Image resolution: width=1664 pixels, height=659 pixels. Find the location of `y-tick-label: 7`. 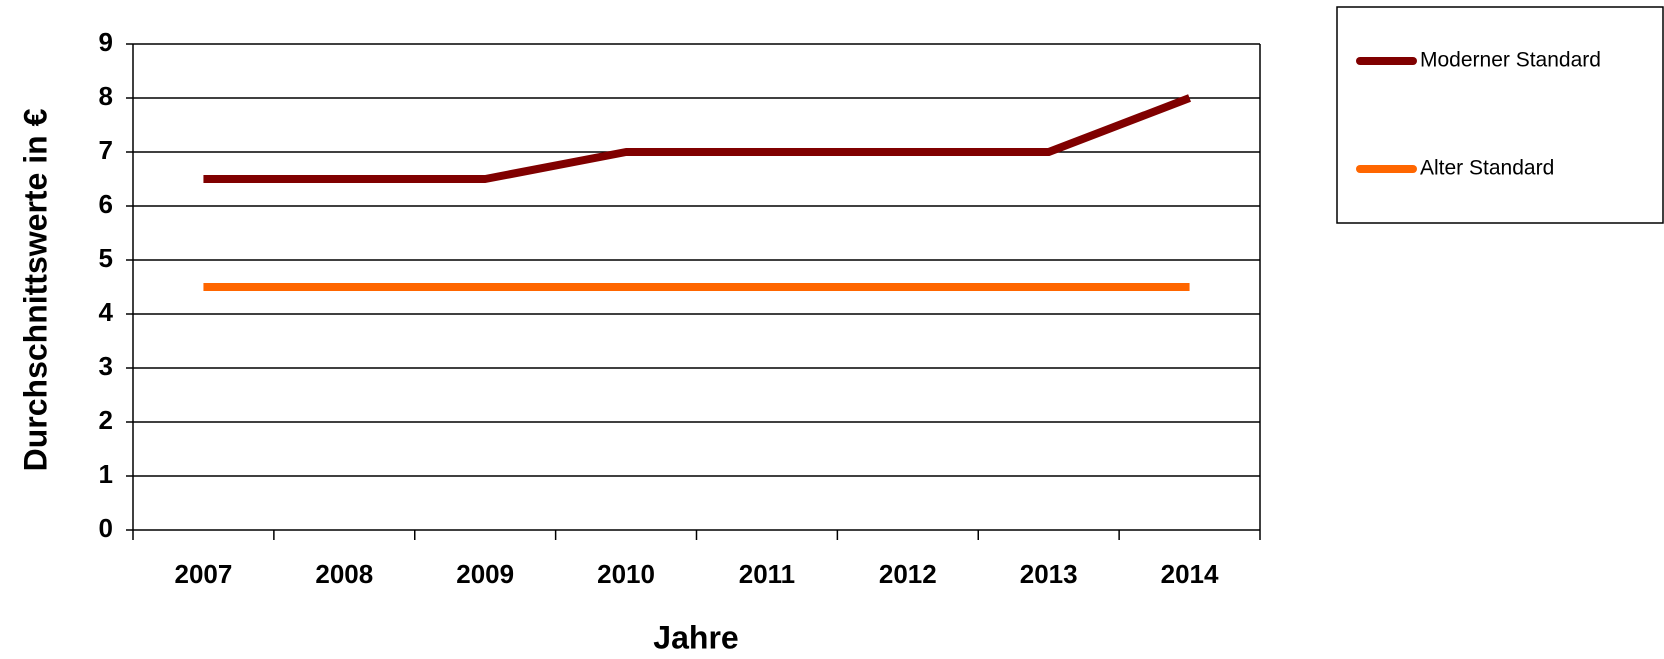

y-tick-label: 7 is located at coordinates (106, 150).